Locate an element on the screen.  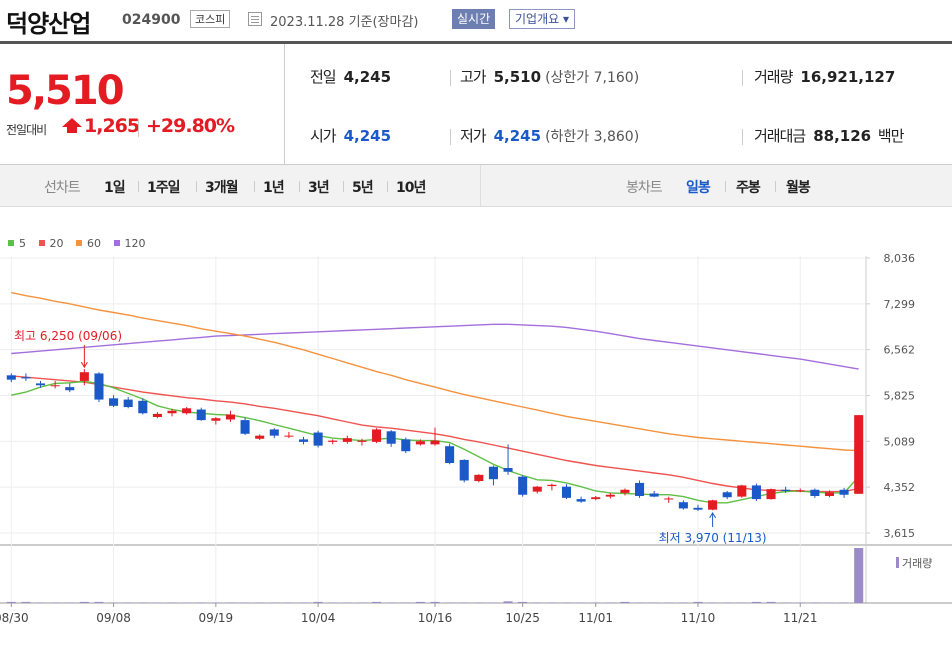
period-3m: 3개월 is located at coordinates (222, 188).